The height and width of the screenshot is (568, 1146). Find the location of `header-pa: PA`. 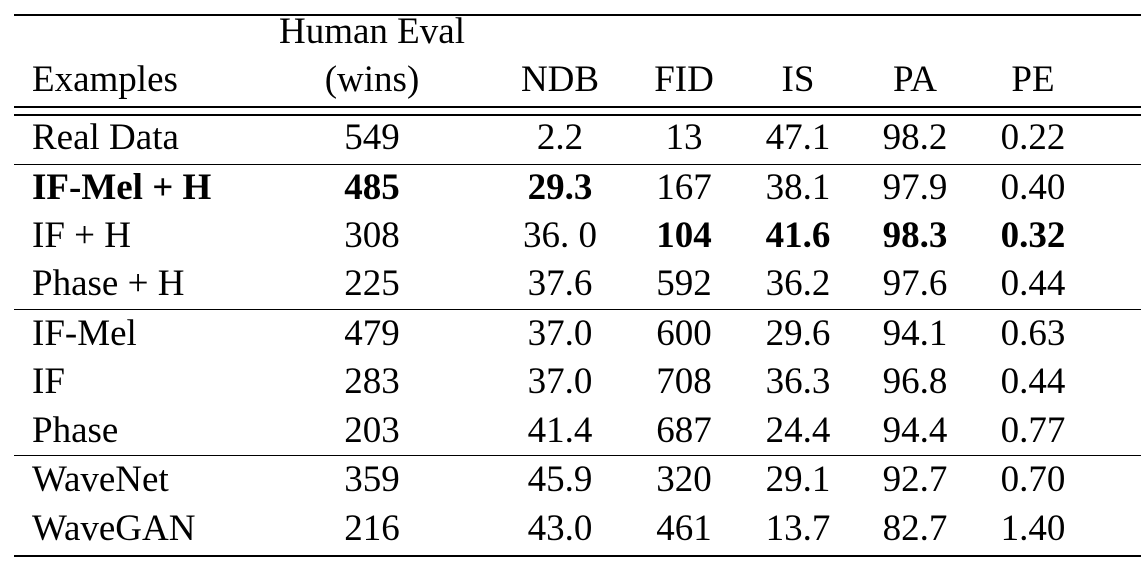

header-pa: PA is located at coordinates (915, 79).